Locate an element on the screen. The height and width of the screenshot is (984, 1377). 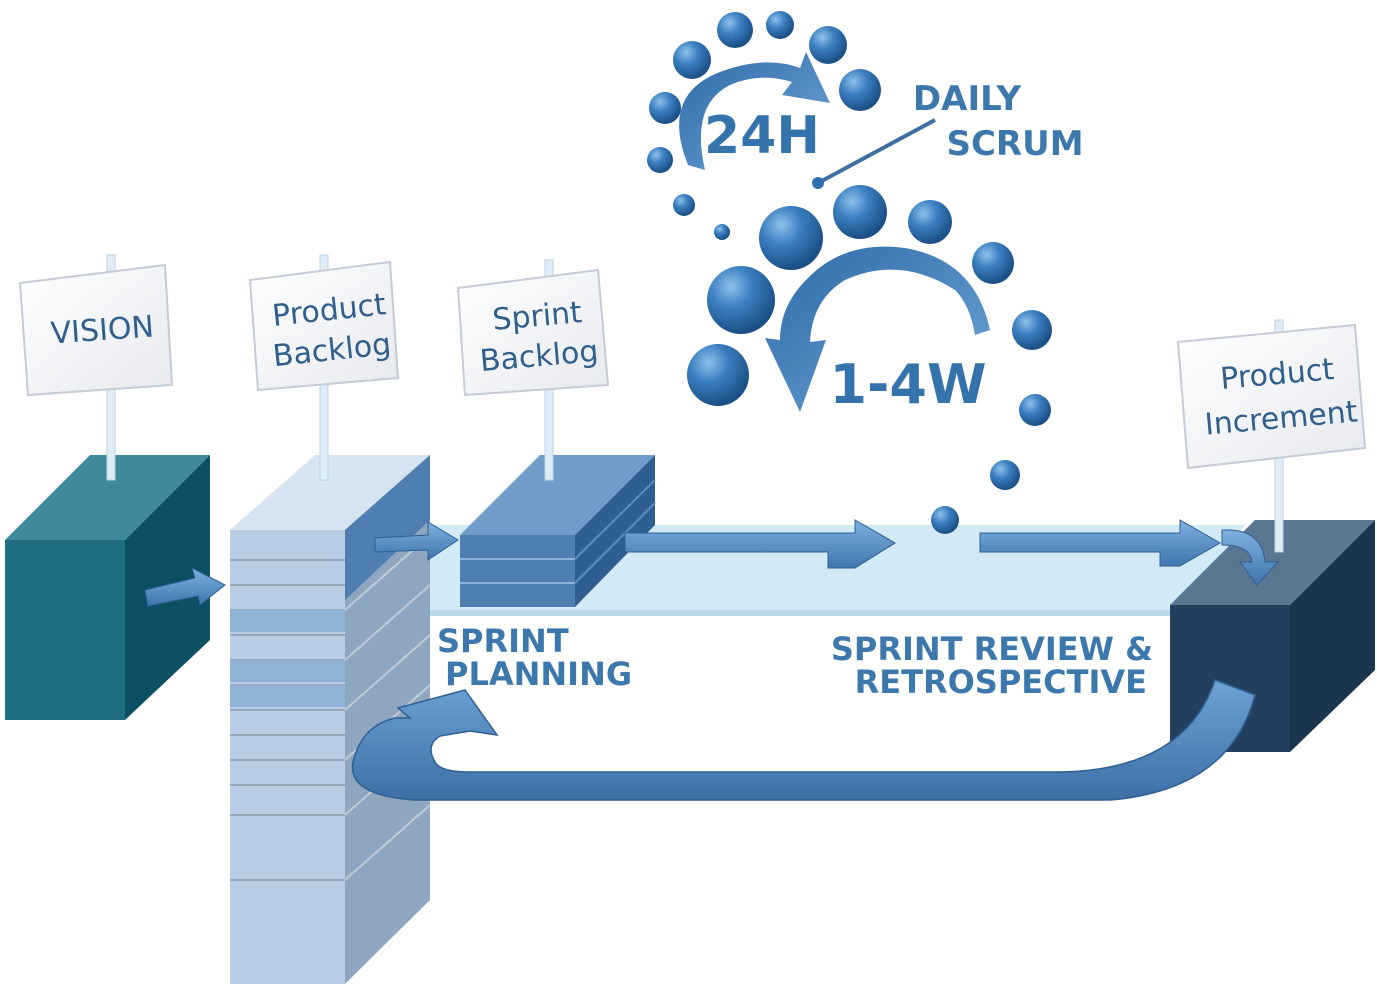
sign-product-backlog: Product Backlog is located at coordinates (324, 367).